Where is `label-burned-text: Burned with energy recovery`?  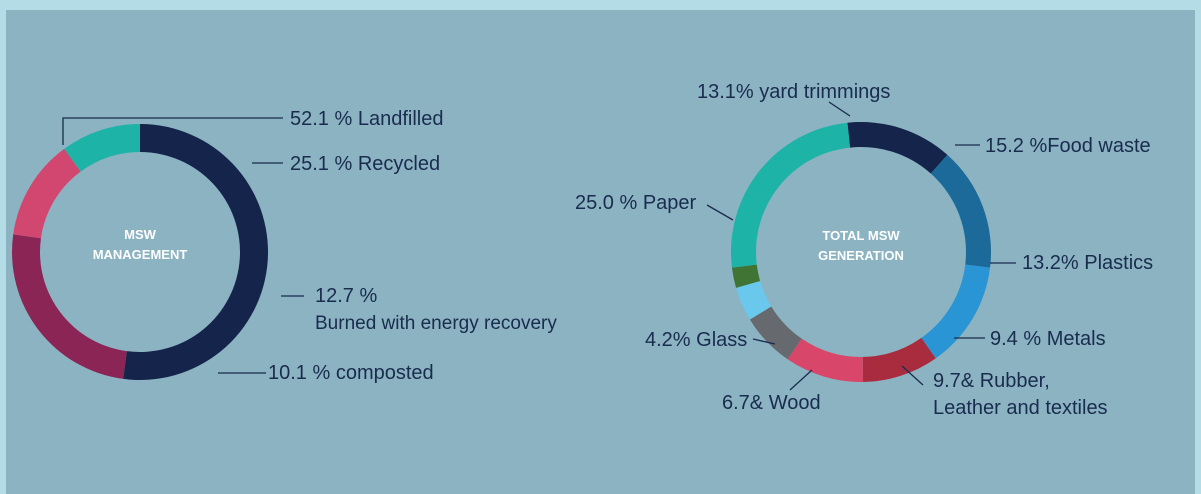
label-burned-text: Burned with energy recovery is located at coordinates (436, 323).